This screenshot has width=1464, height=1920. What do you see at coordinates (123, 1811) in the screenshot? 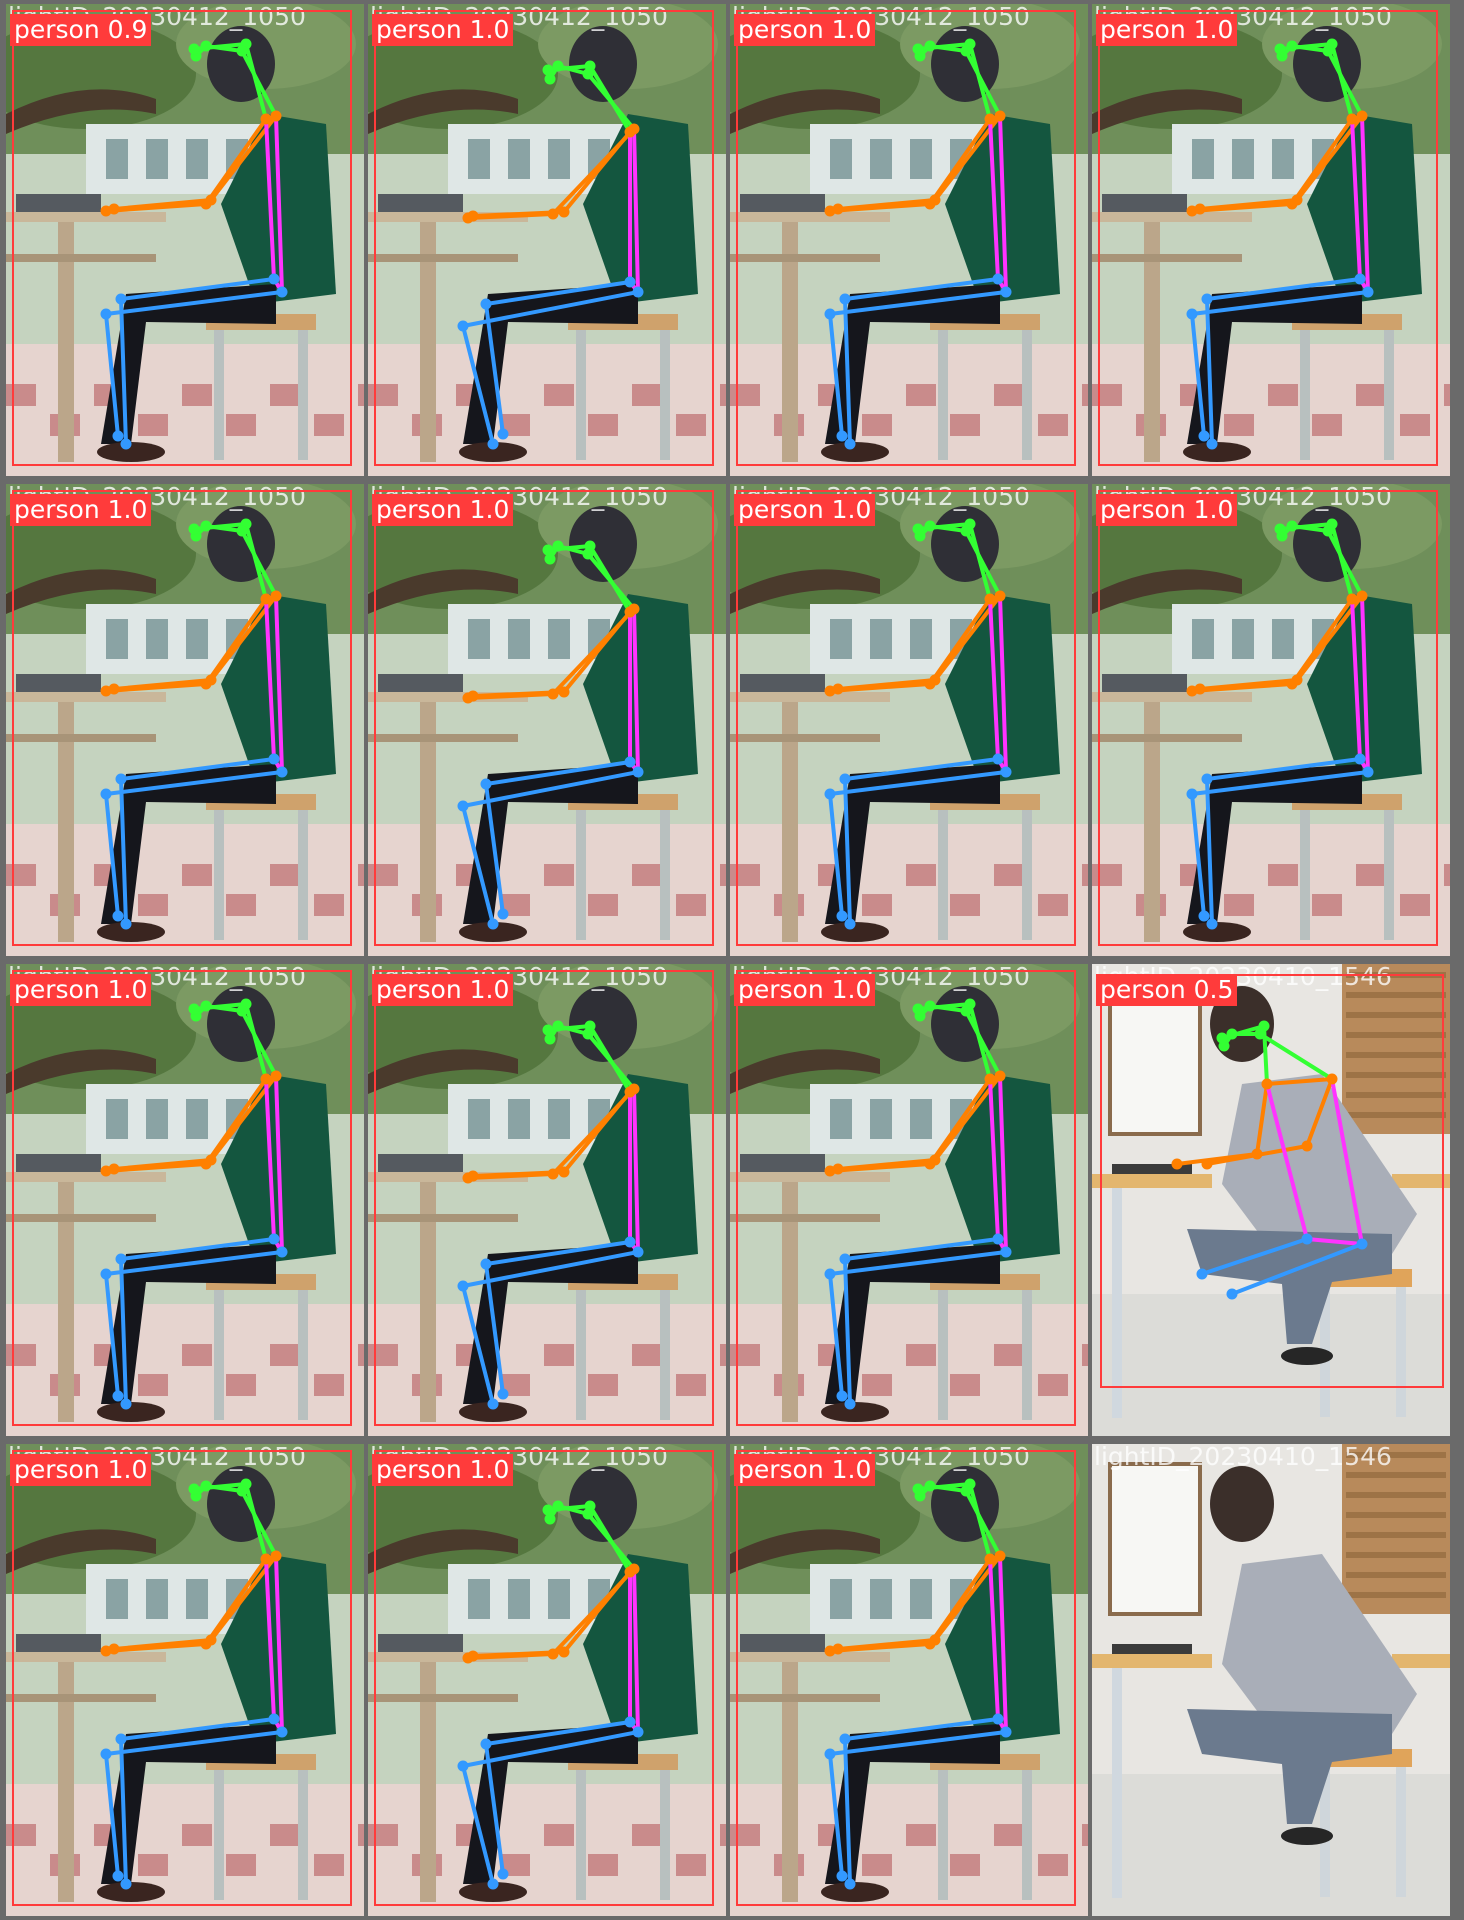
I see `limb-leg-knR-anR` at bounding box center [123, 1811].